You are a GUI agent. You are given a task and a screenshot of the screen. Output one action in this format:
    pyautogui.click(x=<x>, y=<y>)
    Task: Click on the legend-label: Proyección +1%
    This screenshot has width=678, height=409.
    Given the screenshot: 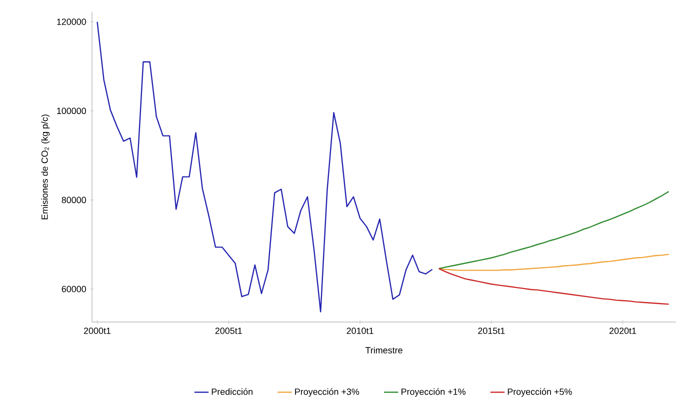 What is the action you would take?
    pyautogui.click(x=434, y=392)
    